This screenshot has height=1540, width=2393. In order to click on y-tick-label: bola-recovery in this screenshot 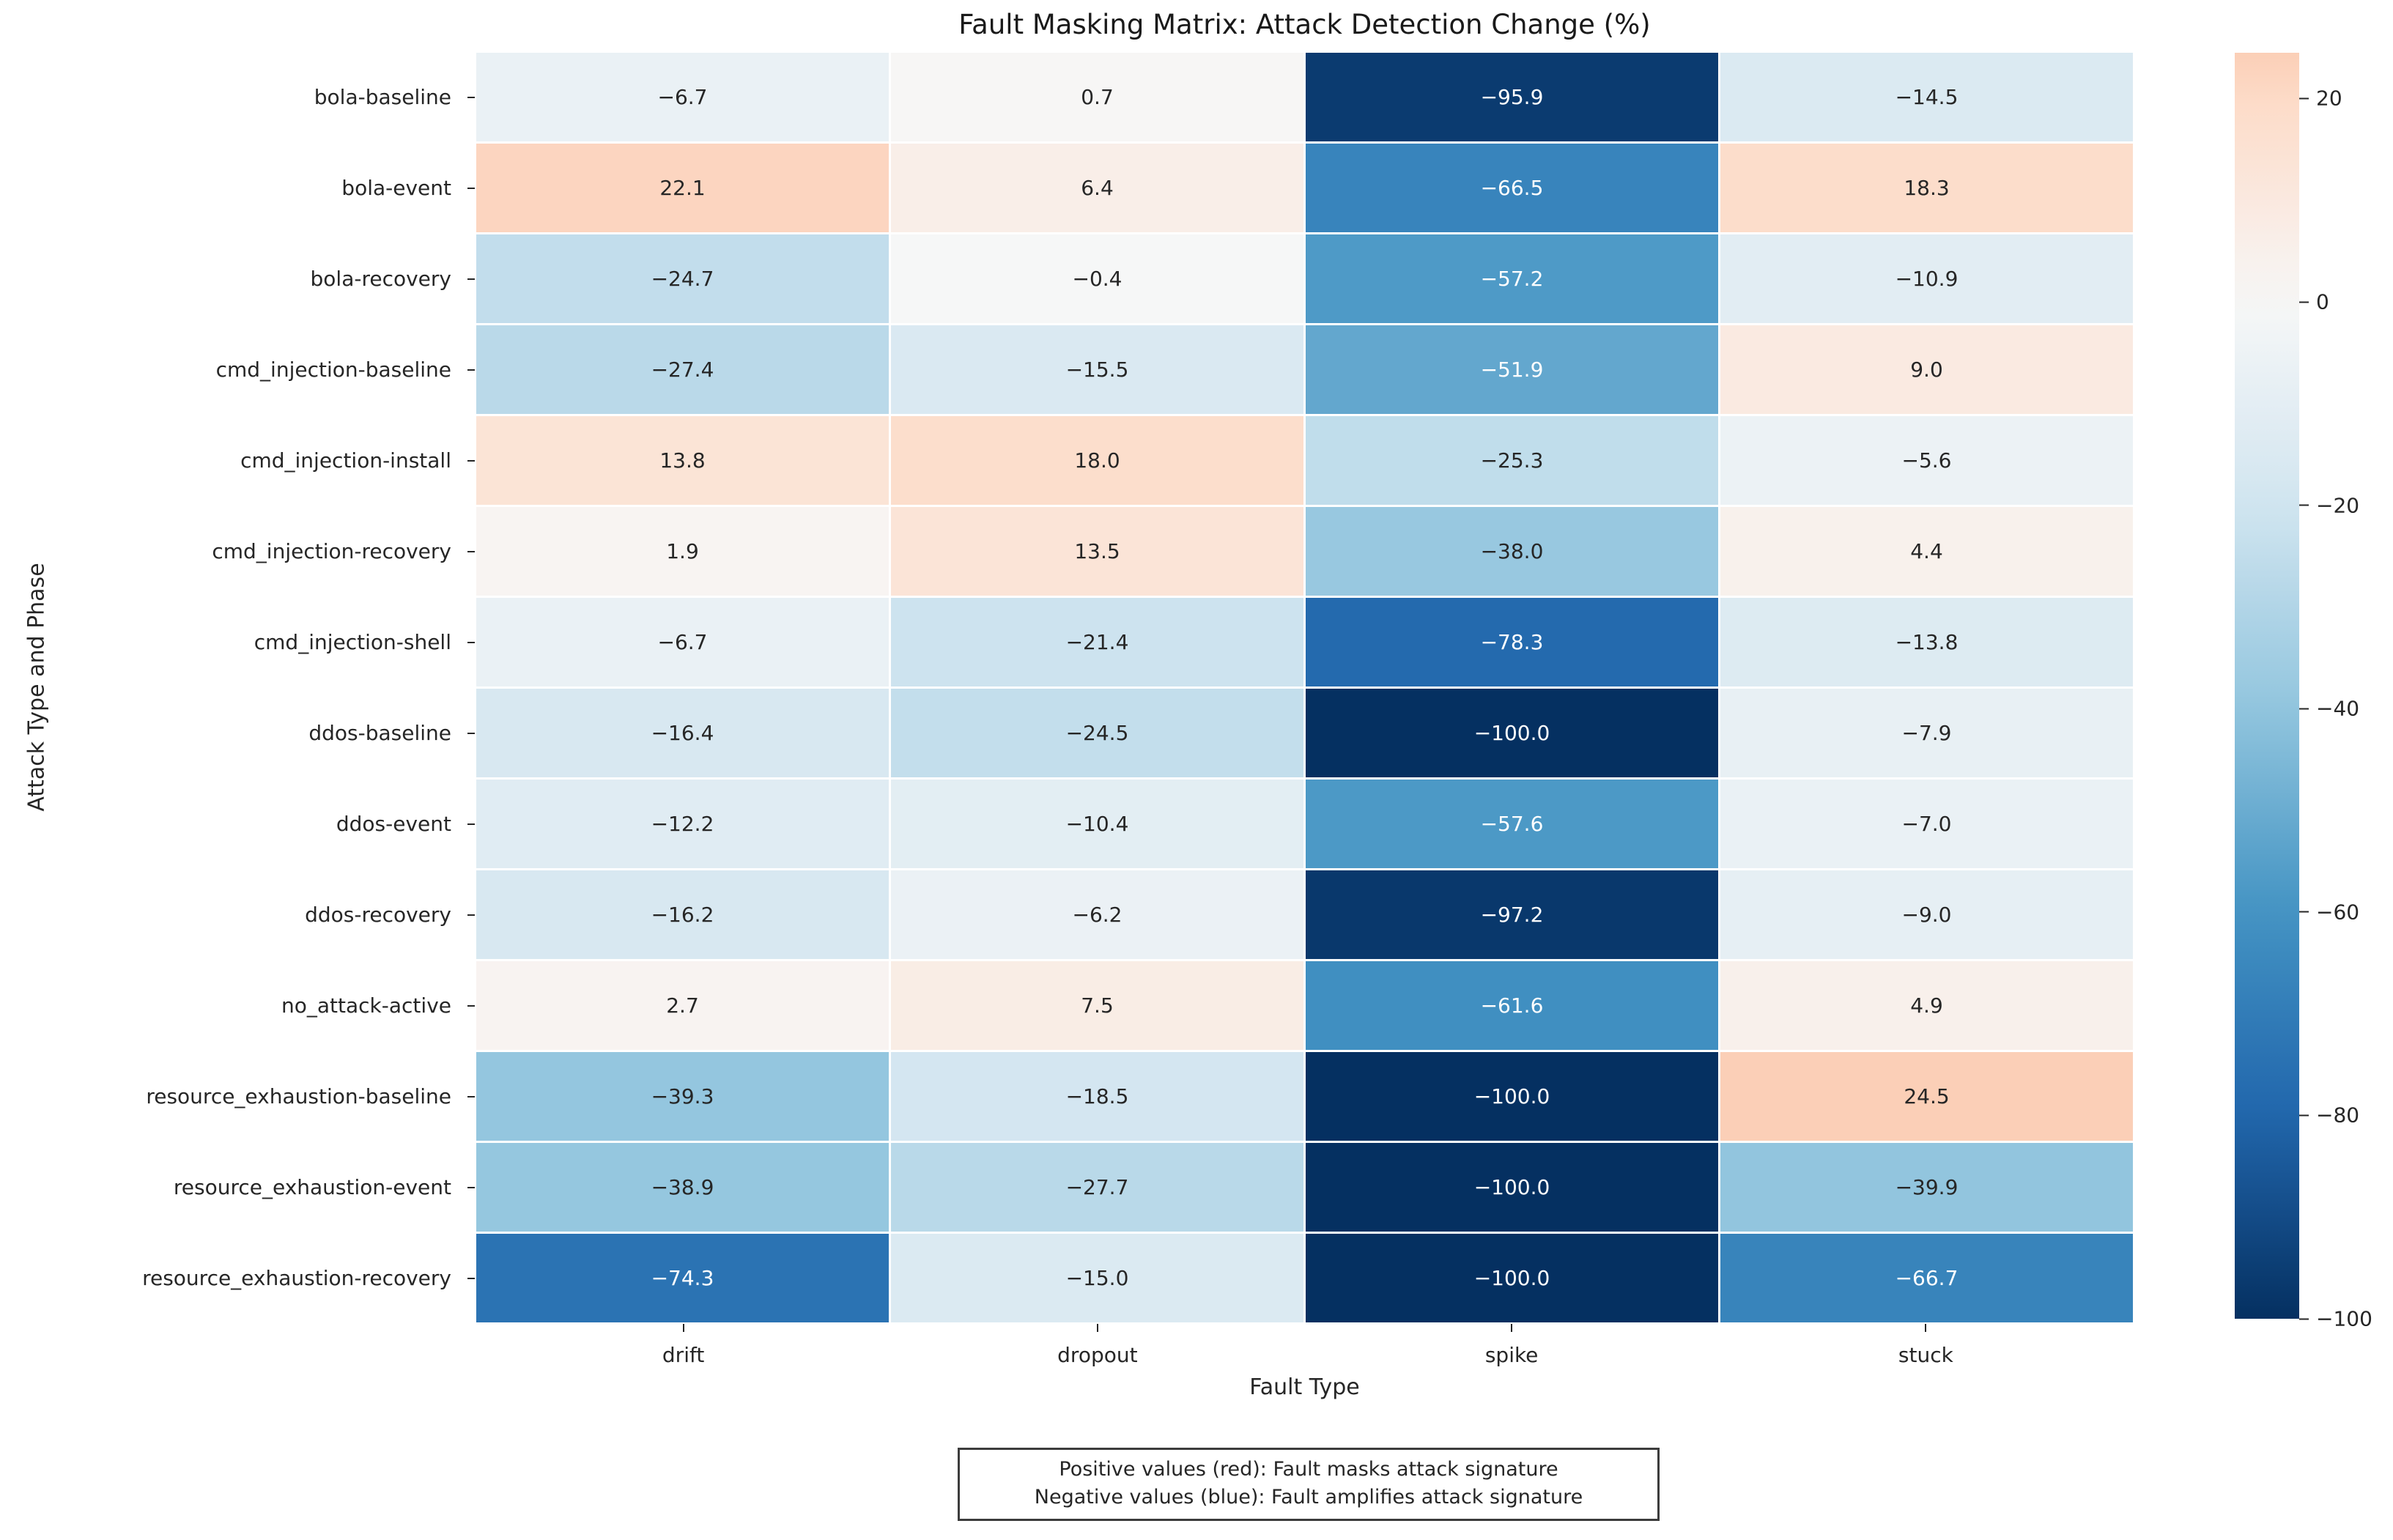, I will do `click(237, 278)`.